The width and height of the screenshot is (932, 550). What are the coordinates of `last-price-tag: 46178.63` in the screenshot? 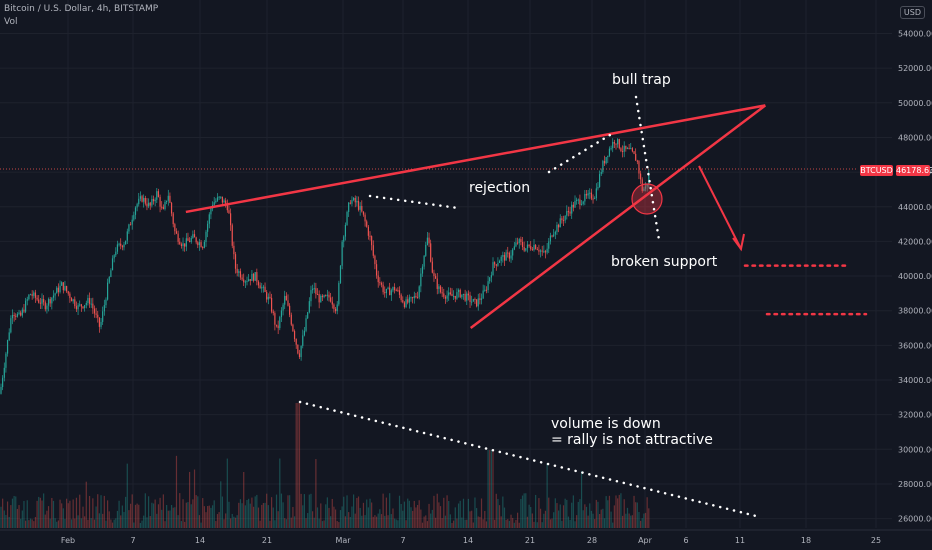 It's located at (914, 170).